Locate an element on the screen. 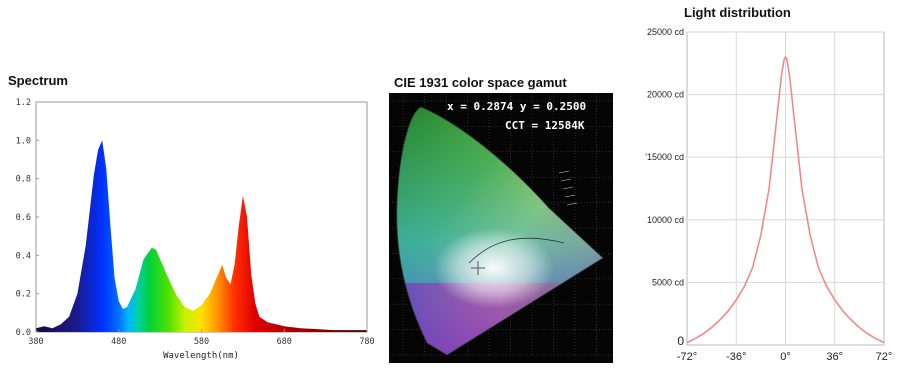 This screenshot has height=369, width=904. spectrum-y-tick-label: 0.8 is located at coordinates (23, 180).